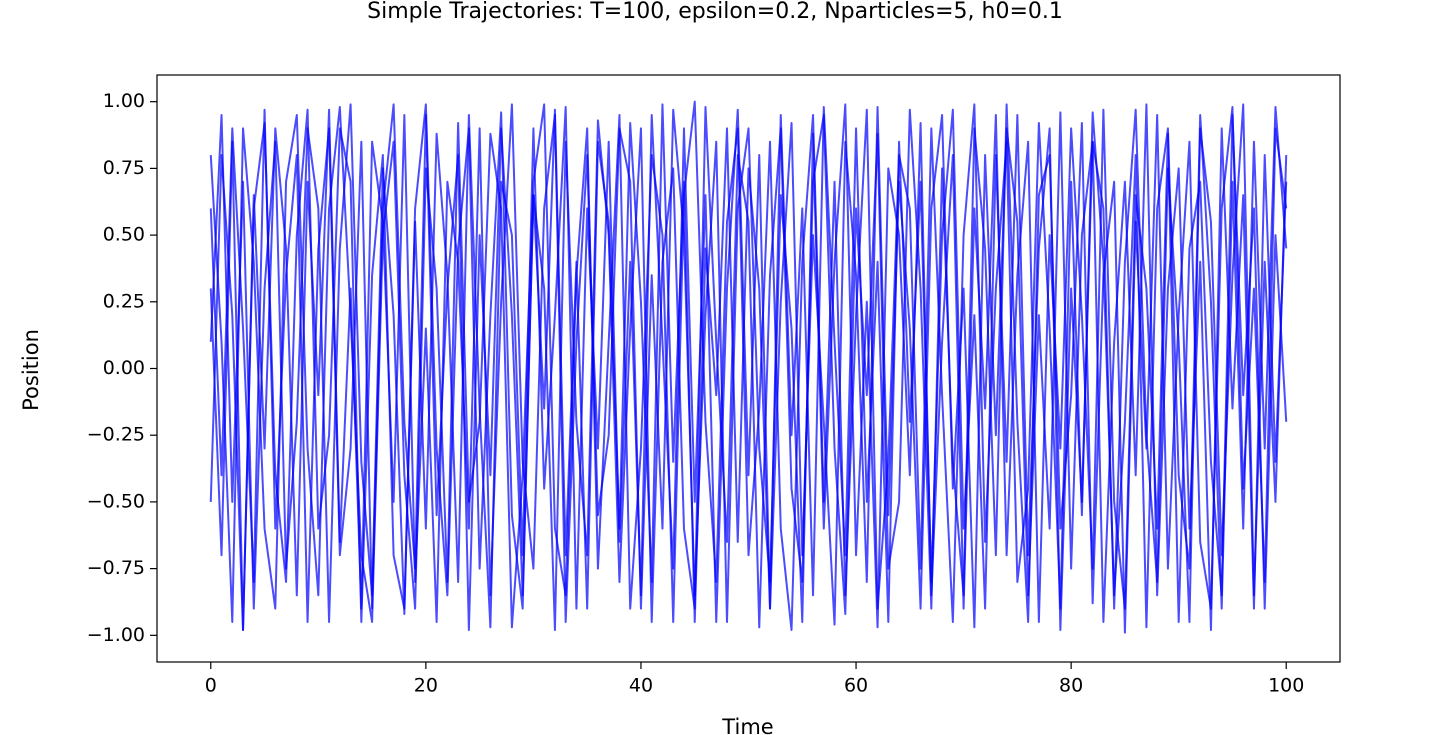 Image resolution: width=1435 pixels, height=735 pixels. Describe the element at coordinates (426, 686) in the screenshot. I see `x-tick-label: 20` at that location.